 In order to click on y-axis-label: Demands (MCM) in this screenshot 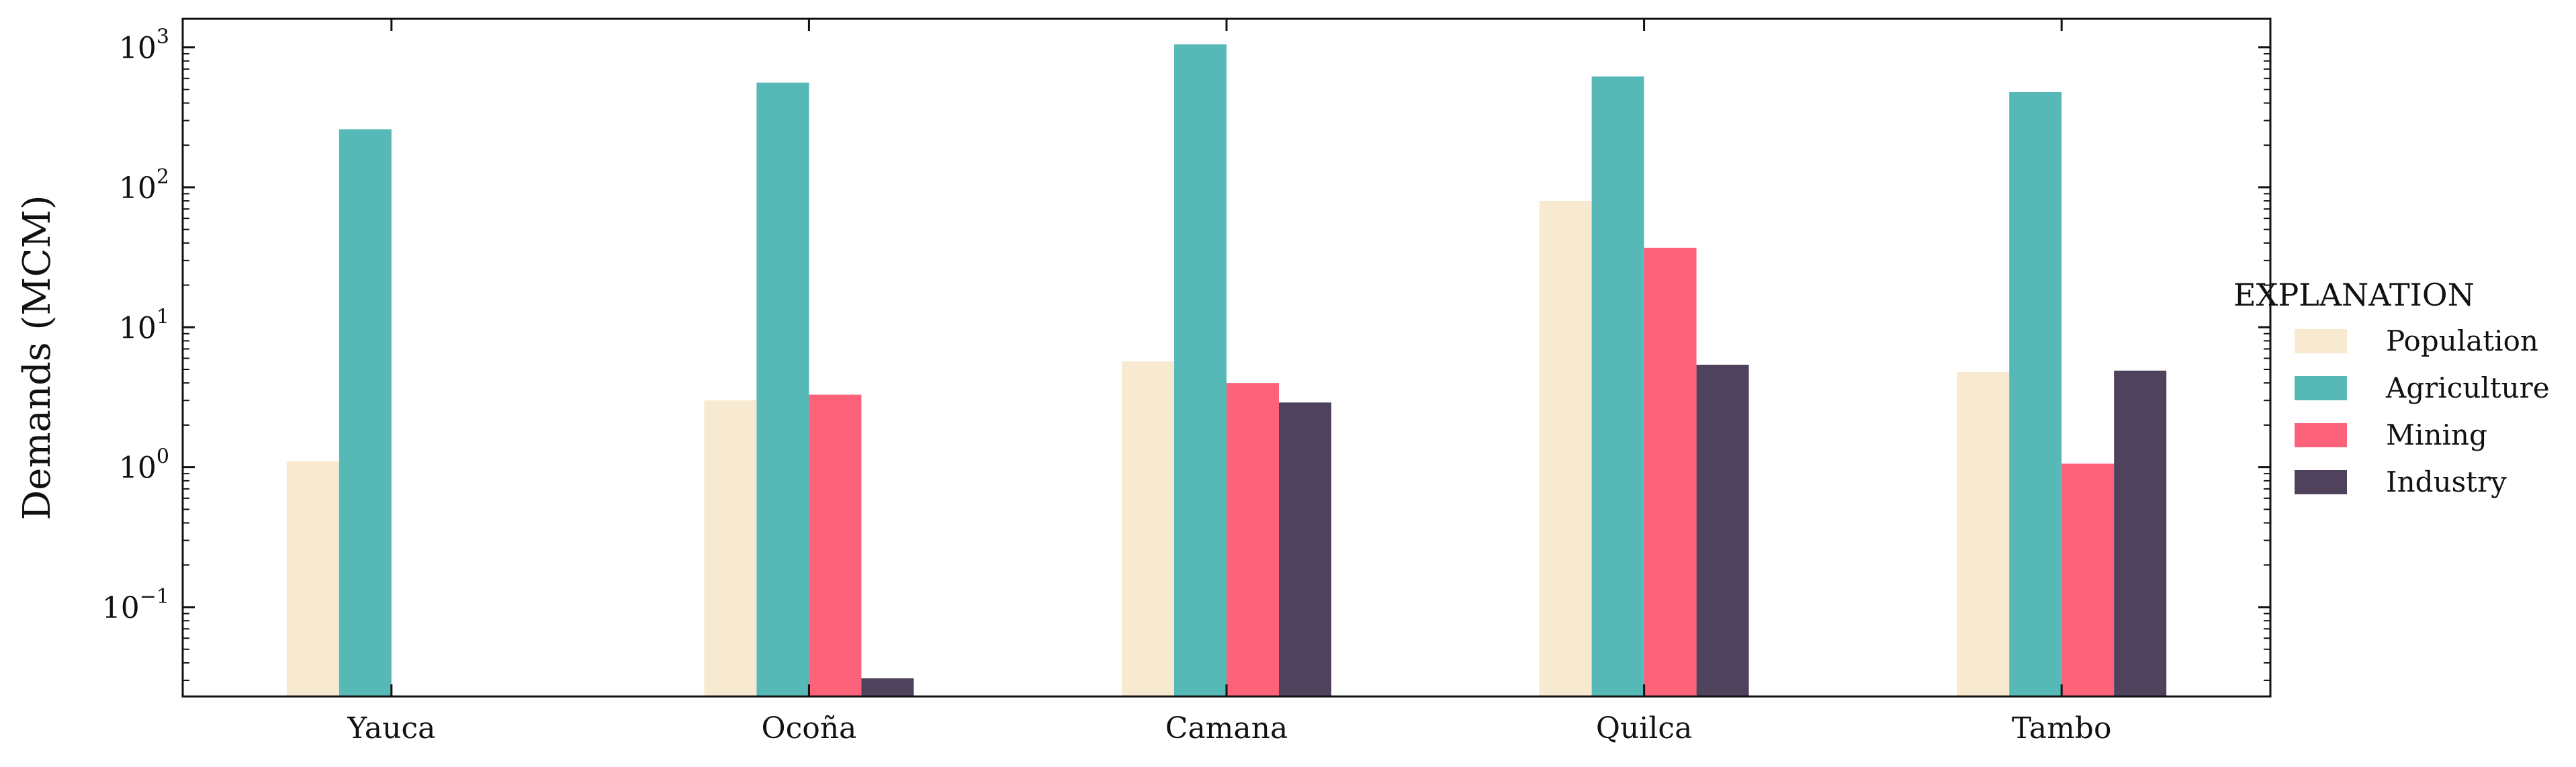, I will do `click(37, 357)`.